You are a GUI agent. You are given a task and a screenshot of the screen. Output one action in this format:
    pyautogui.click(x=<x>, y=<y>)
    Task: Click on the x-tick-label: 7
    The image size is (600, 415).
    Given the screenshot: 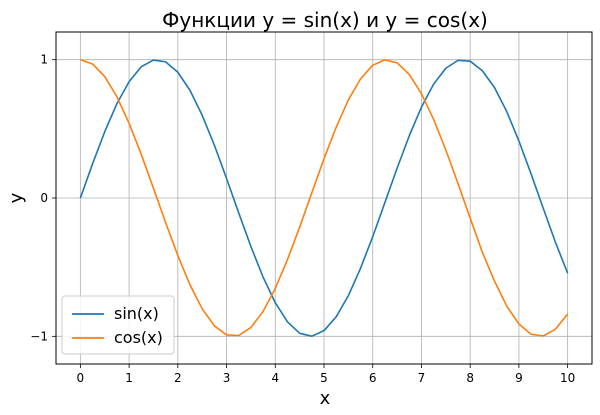 What is the action you would take?
    pyautogui.click(x=422, y=378)
    